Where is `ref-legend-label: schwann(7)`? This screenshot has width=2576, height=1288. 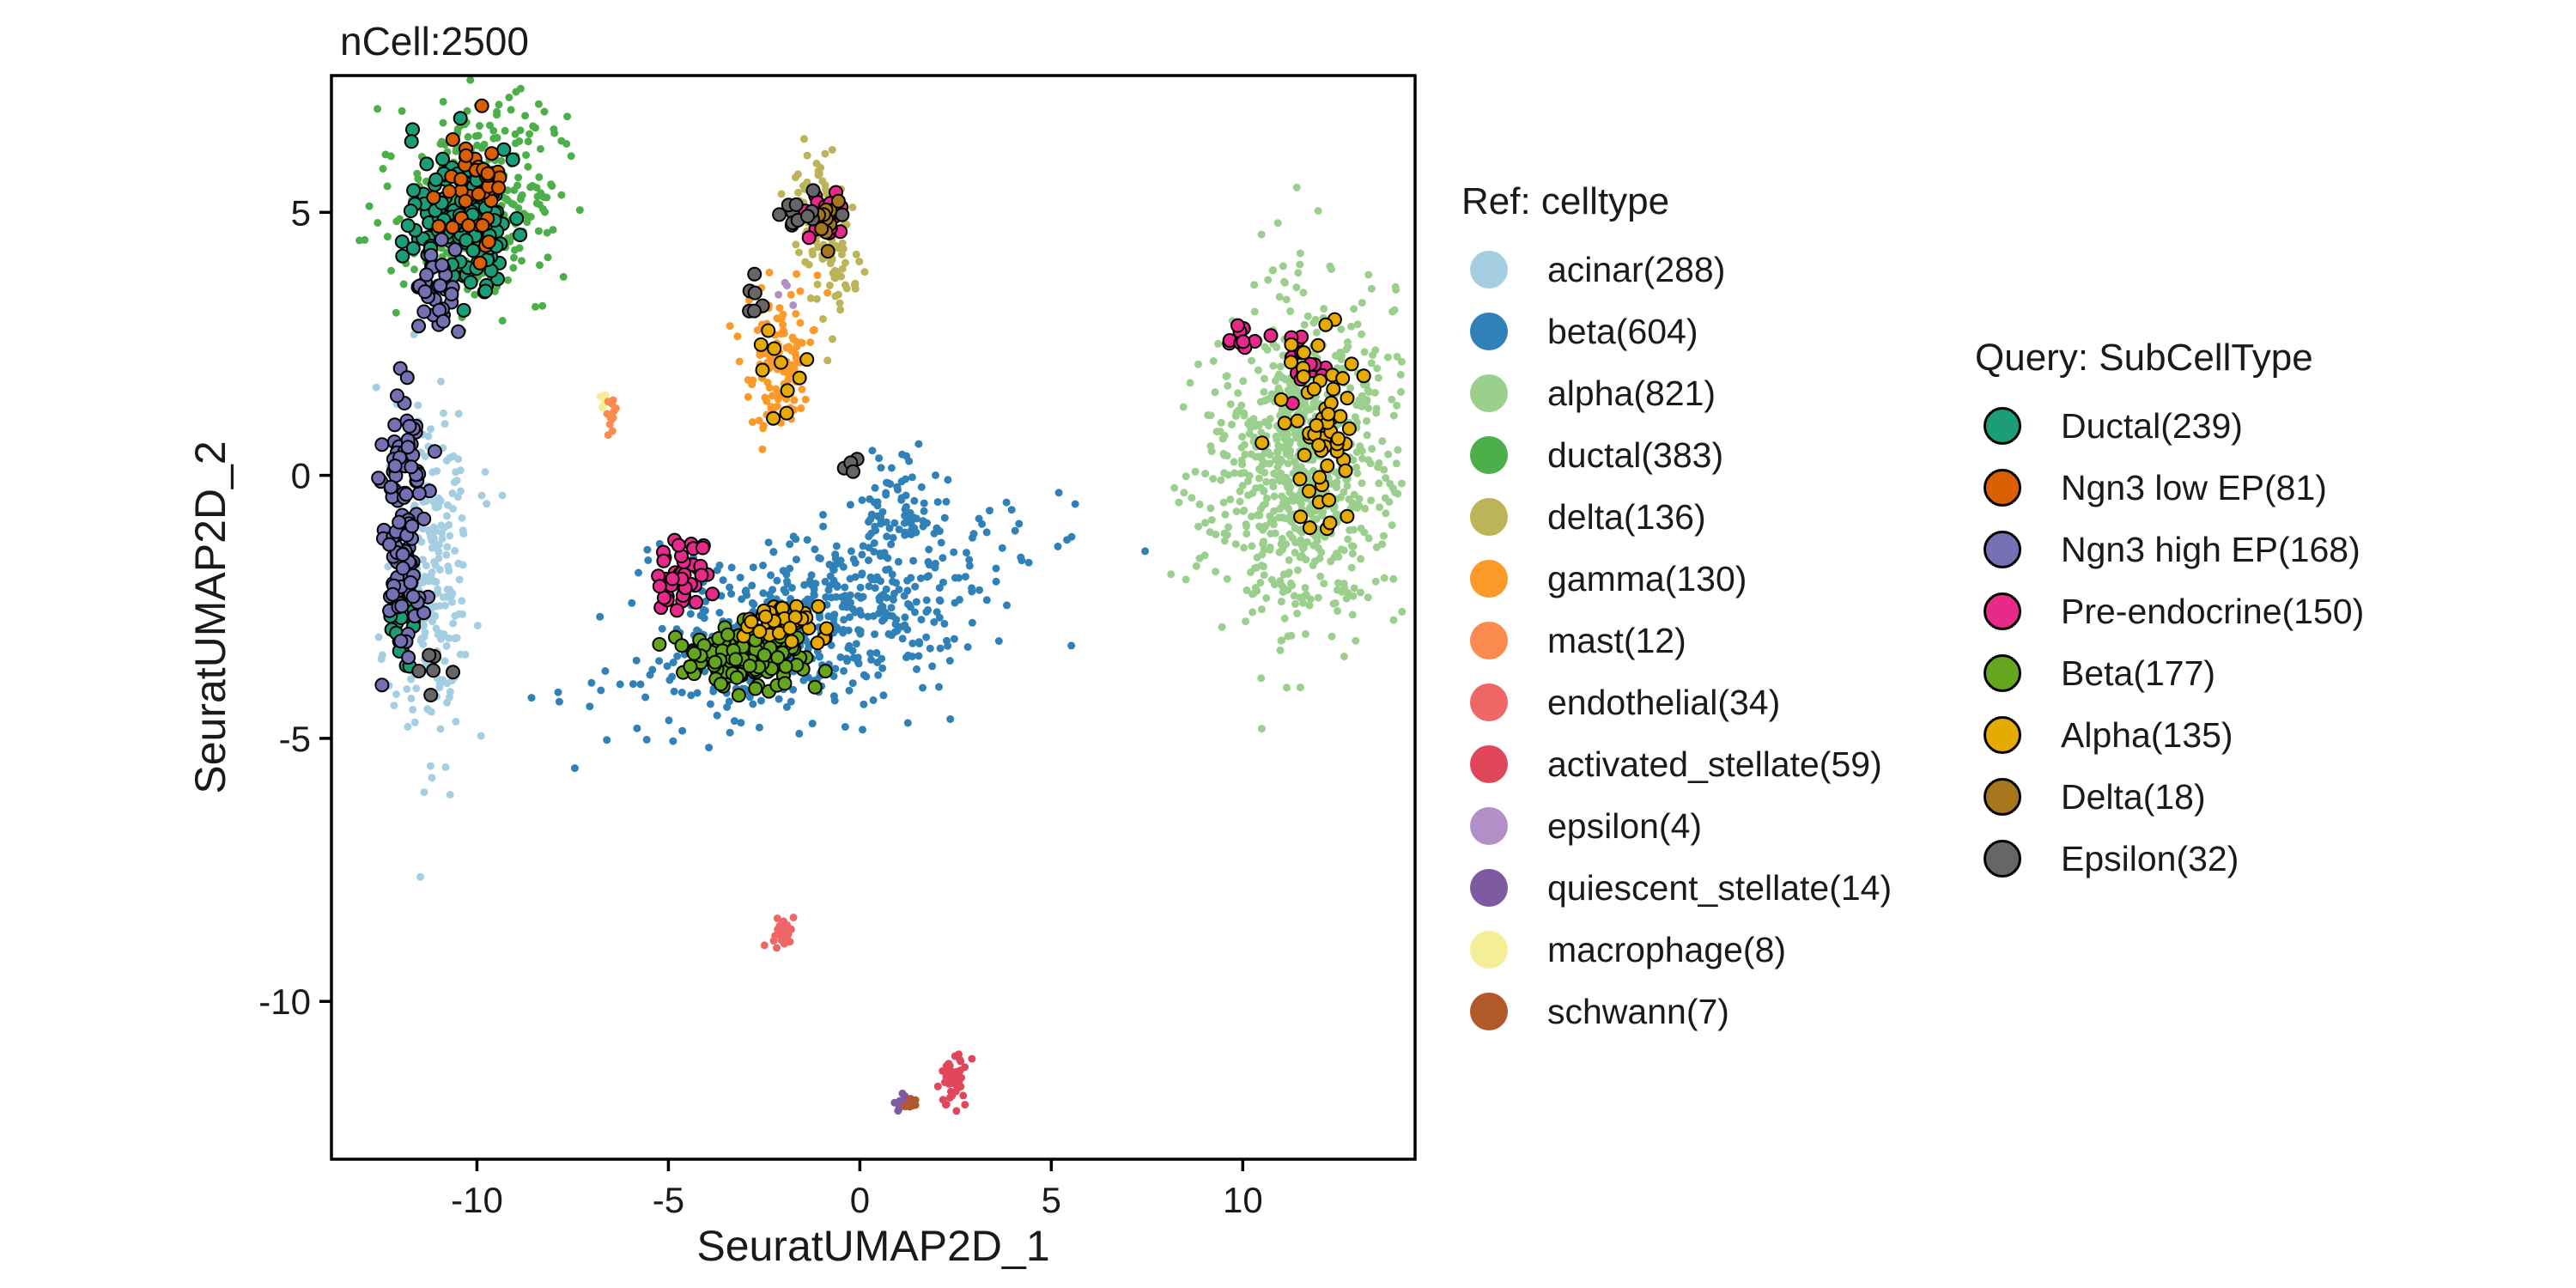 ref-legend-label: schwann(7) is located at coordinates (1638, 1011).